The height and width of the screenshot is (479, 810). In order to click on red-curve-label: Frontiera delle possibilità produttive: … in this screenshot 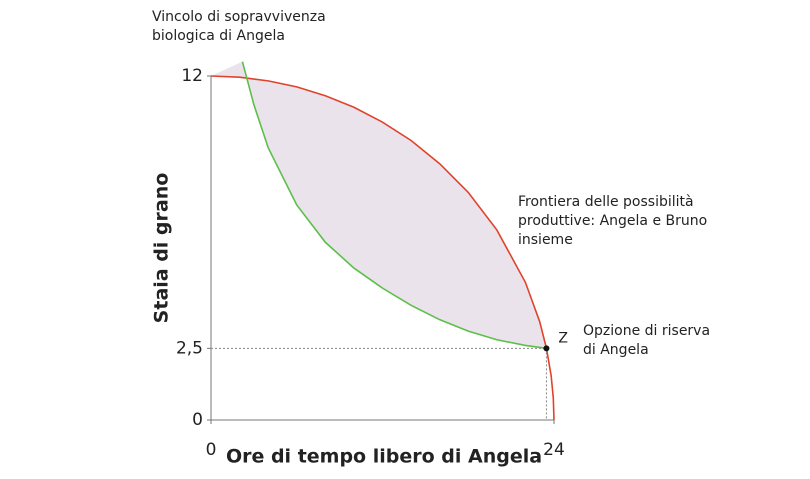, I will do `click(613, 221)`.